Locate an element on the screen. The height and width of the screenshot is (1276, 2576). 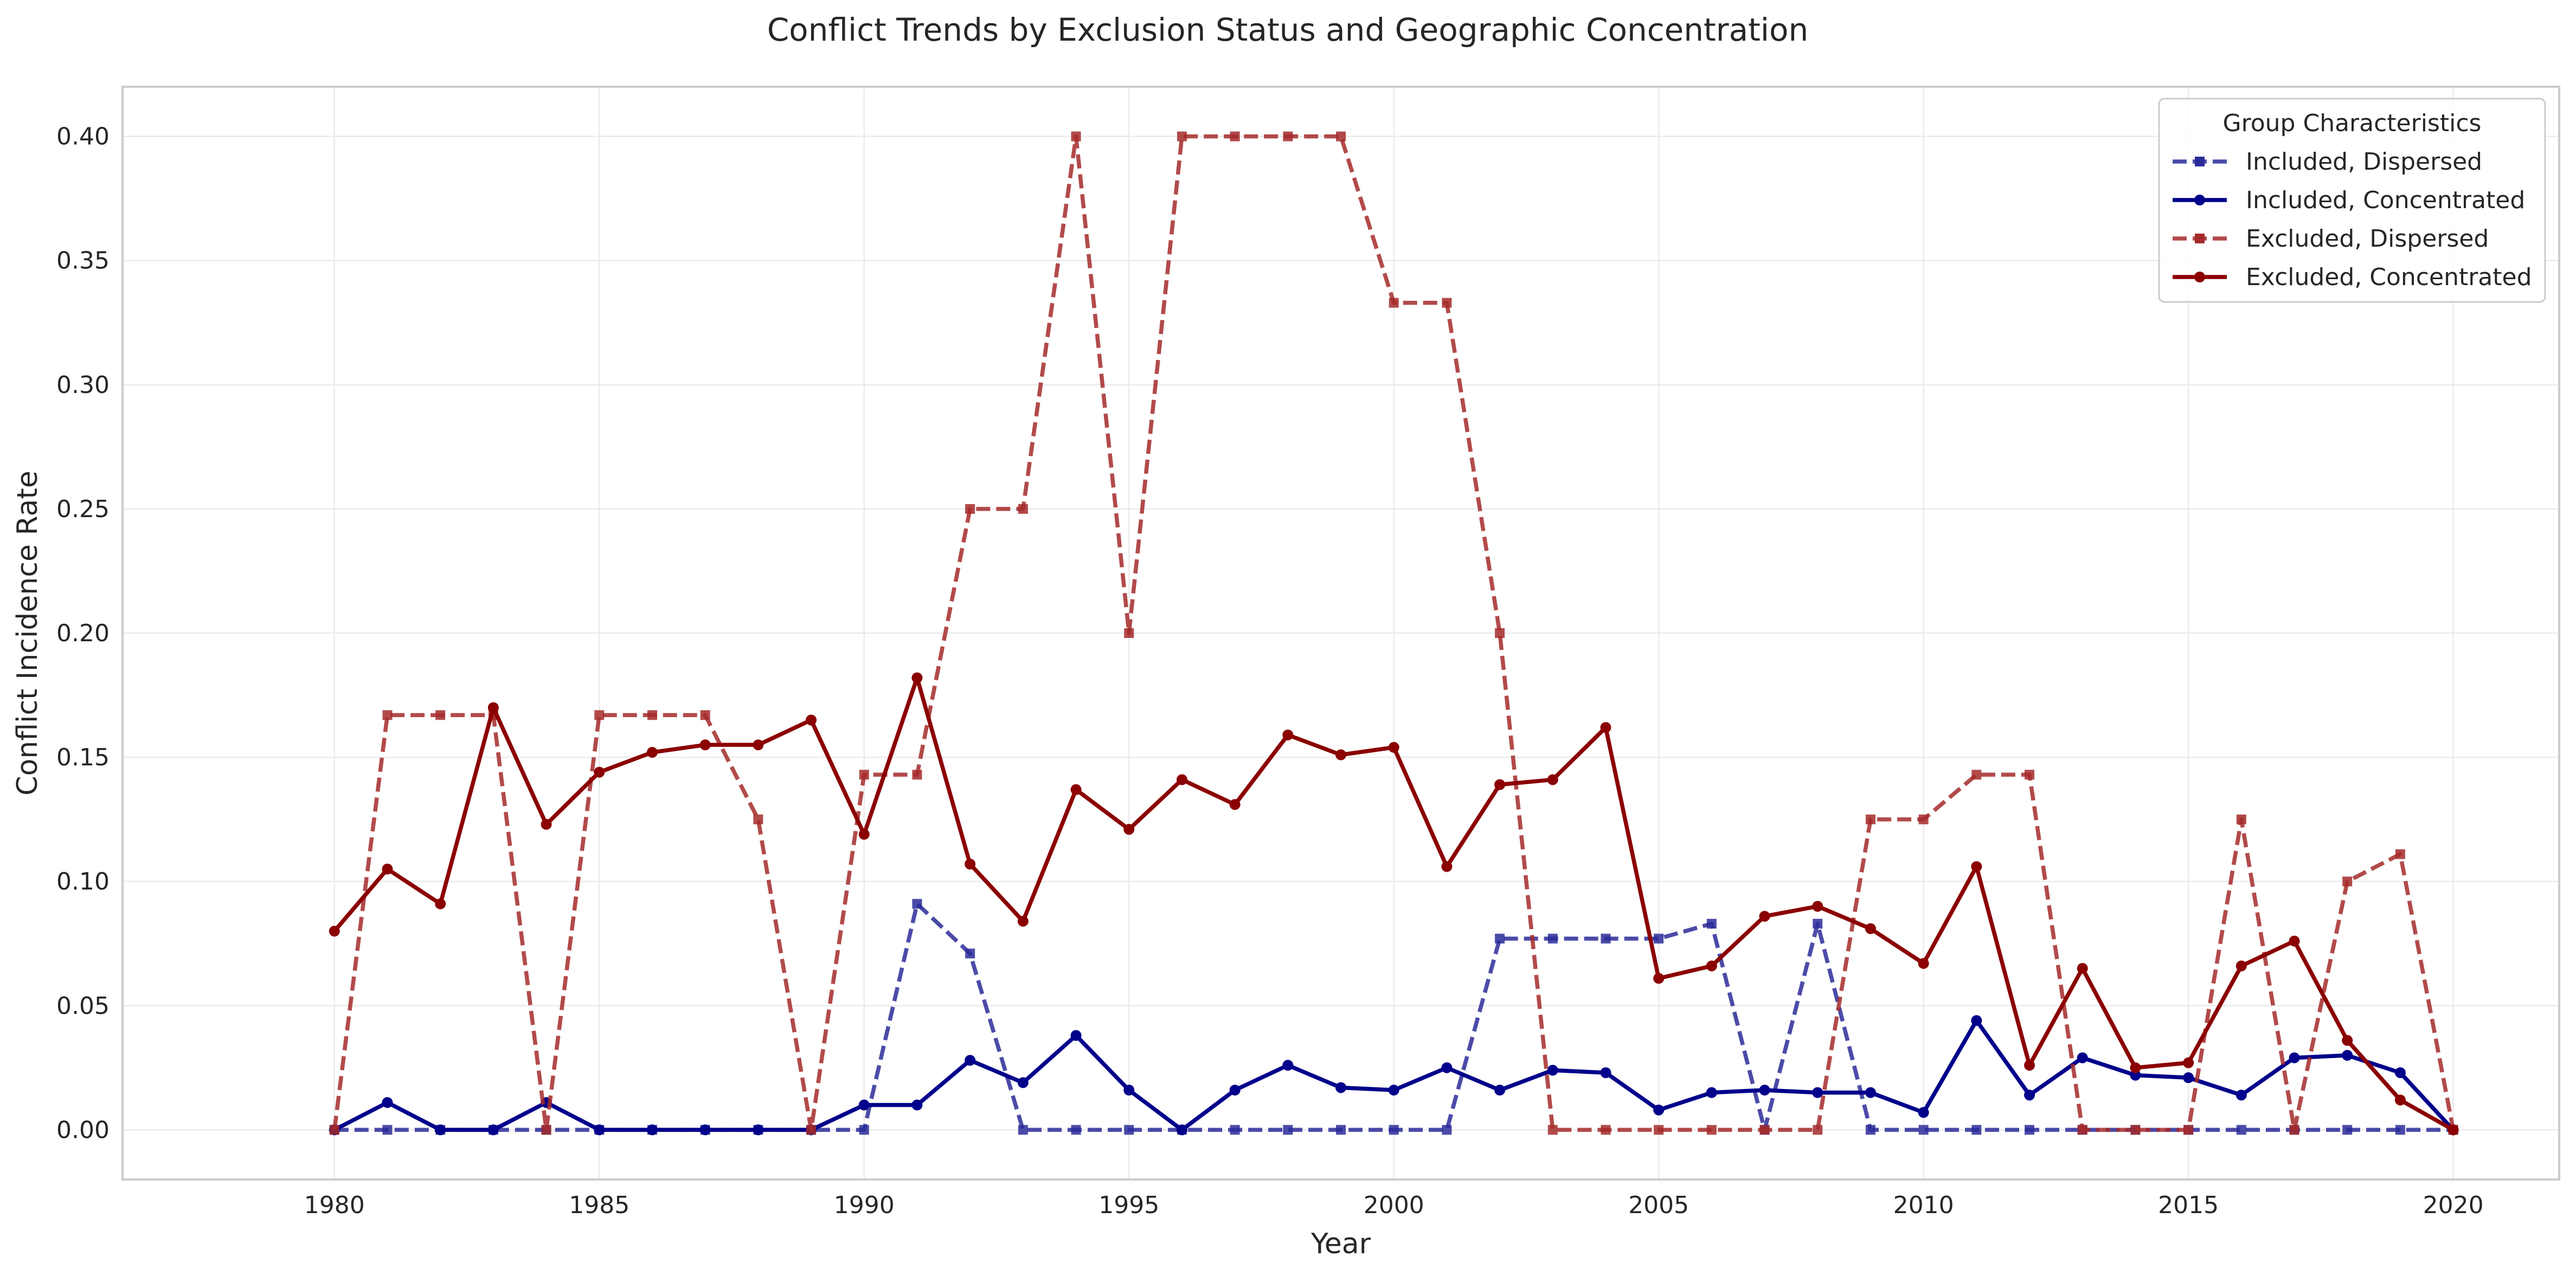
legend-label: Excluded, Dispersed is located at coordinates (2367, 239).